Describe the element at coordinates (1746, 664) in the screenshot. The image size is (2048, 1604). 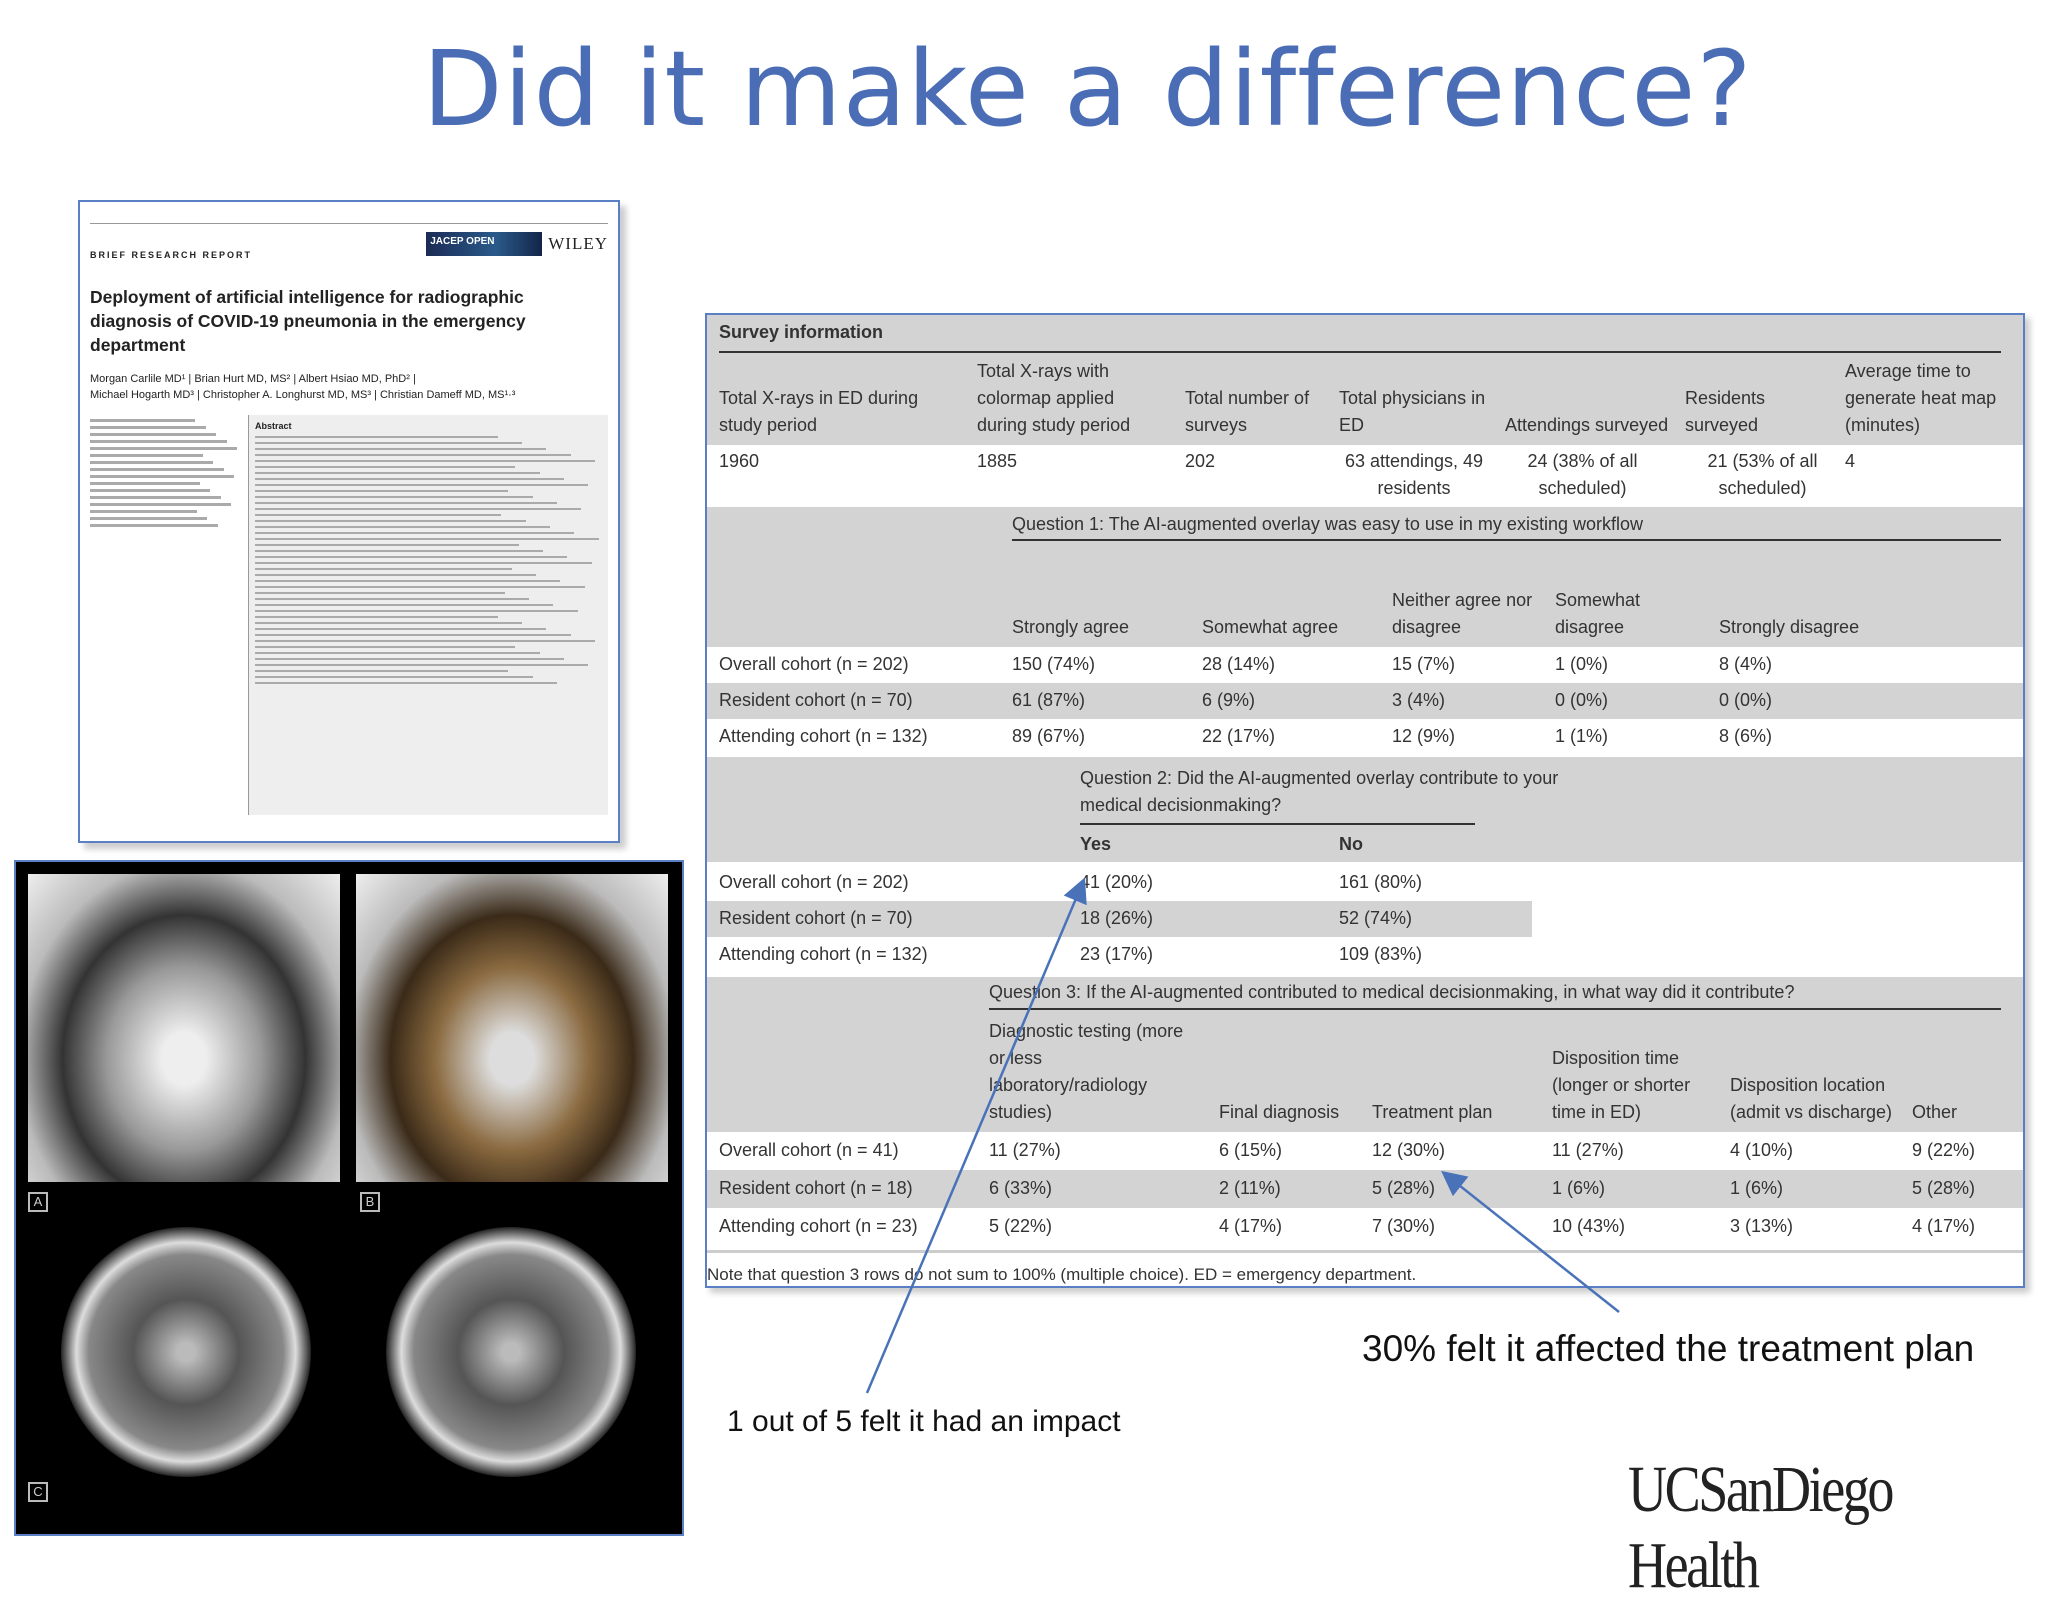
I see `cell: 8 (4%)` at that location.